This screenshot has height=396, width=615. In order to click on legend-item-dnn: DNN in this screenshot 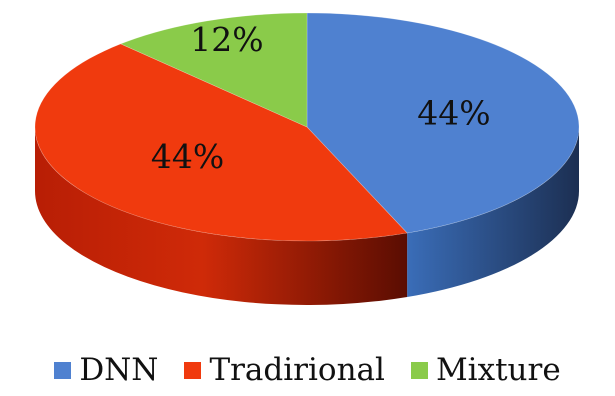, I will do `click(106, 369)`.